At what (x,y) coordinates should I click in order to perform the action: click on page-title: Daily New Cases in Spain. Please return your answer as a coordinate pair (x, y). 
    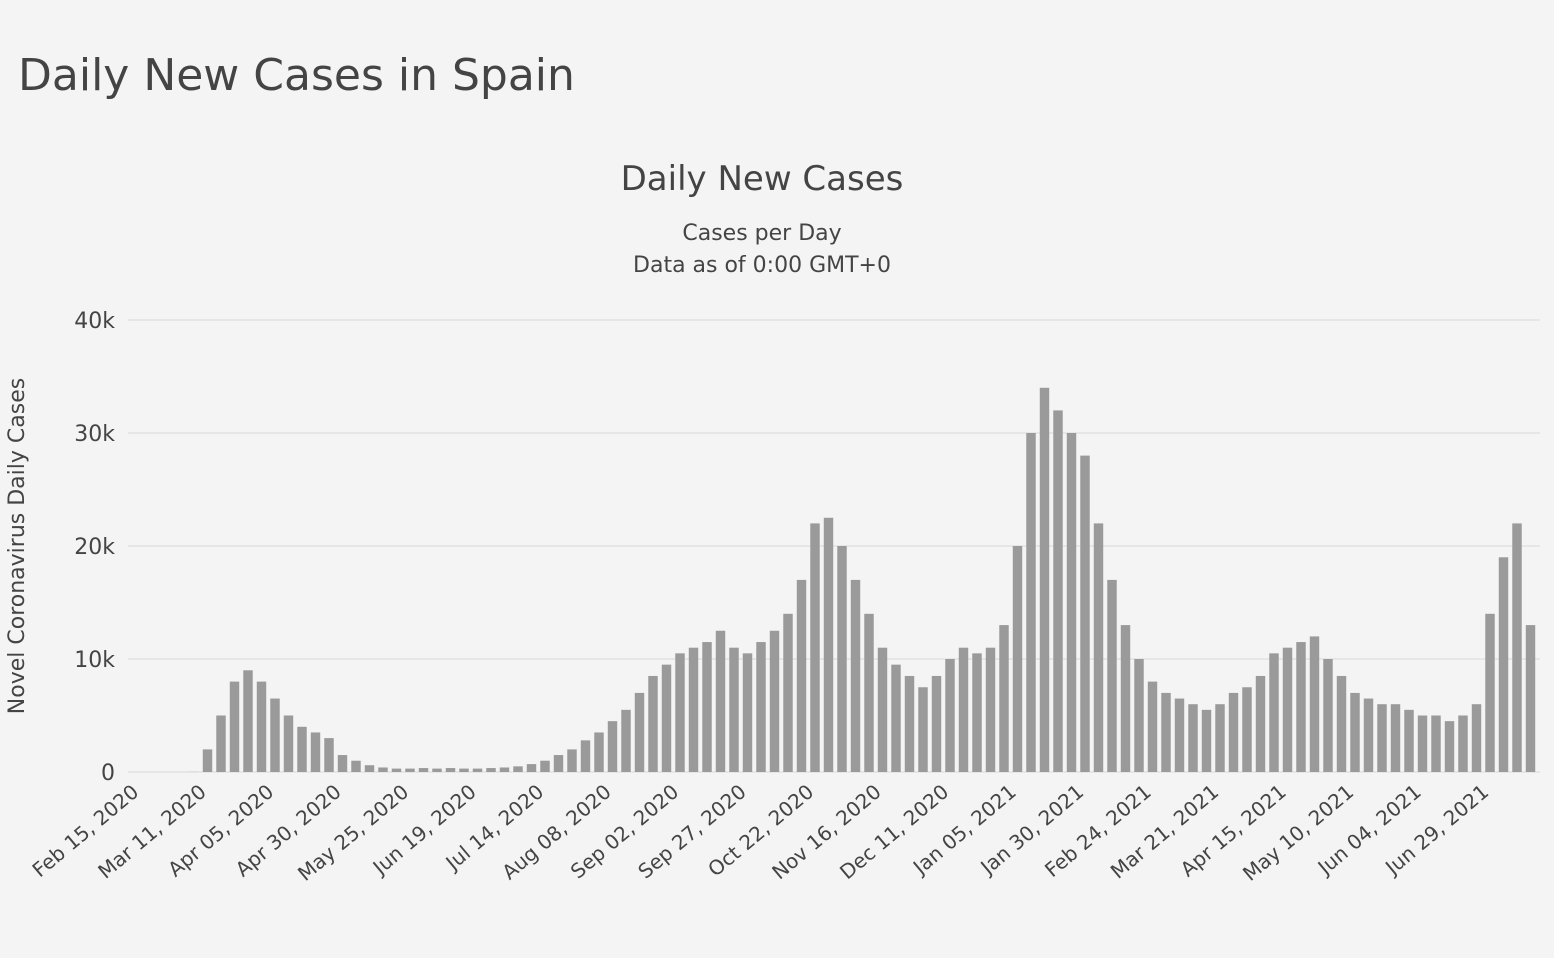
    Looking at the image, I should click on (296, 75).